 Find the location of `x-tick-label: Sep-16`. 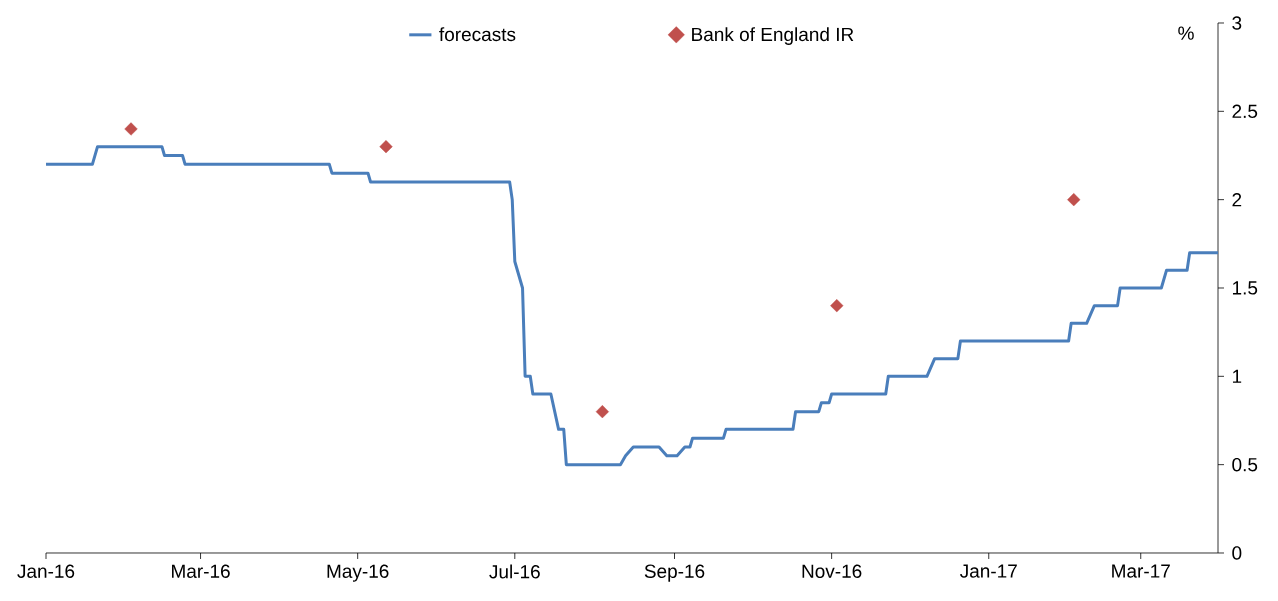

x-tick-label: Sep-16 is located at coordinates (674, 573).